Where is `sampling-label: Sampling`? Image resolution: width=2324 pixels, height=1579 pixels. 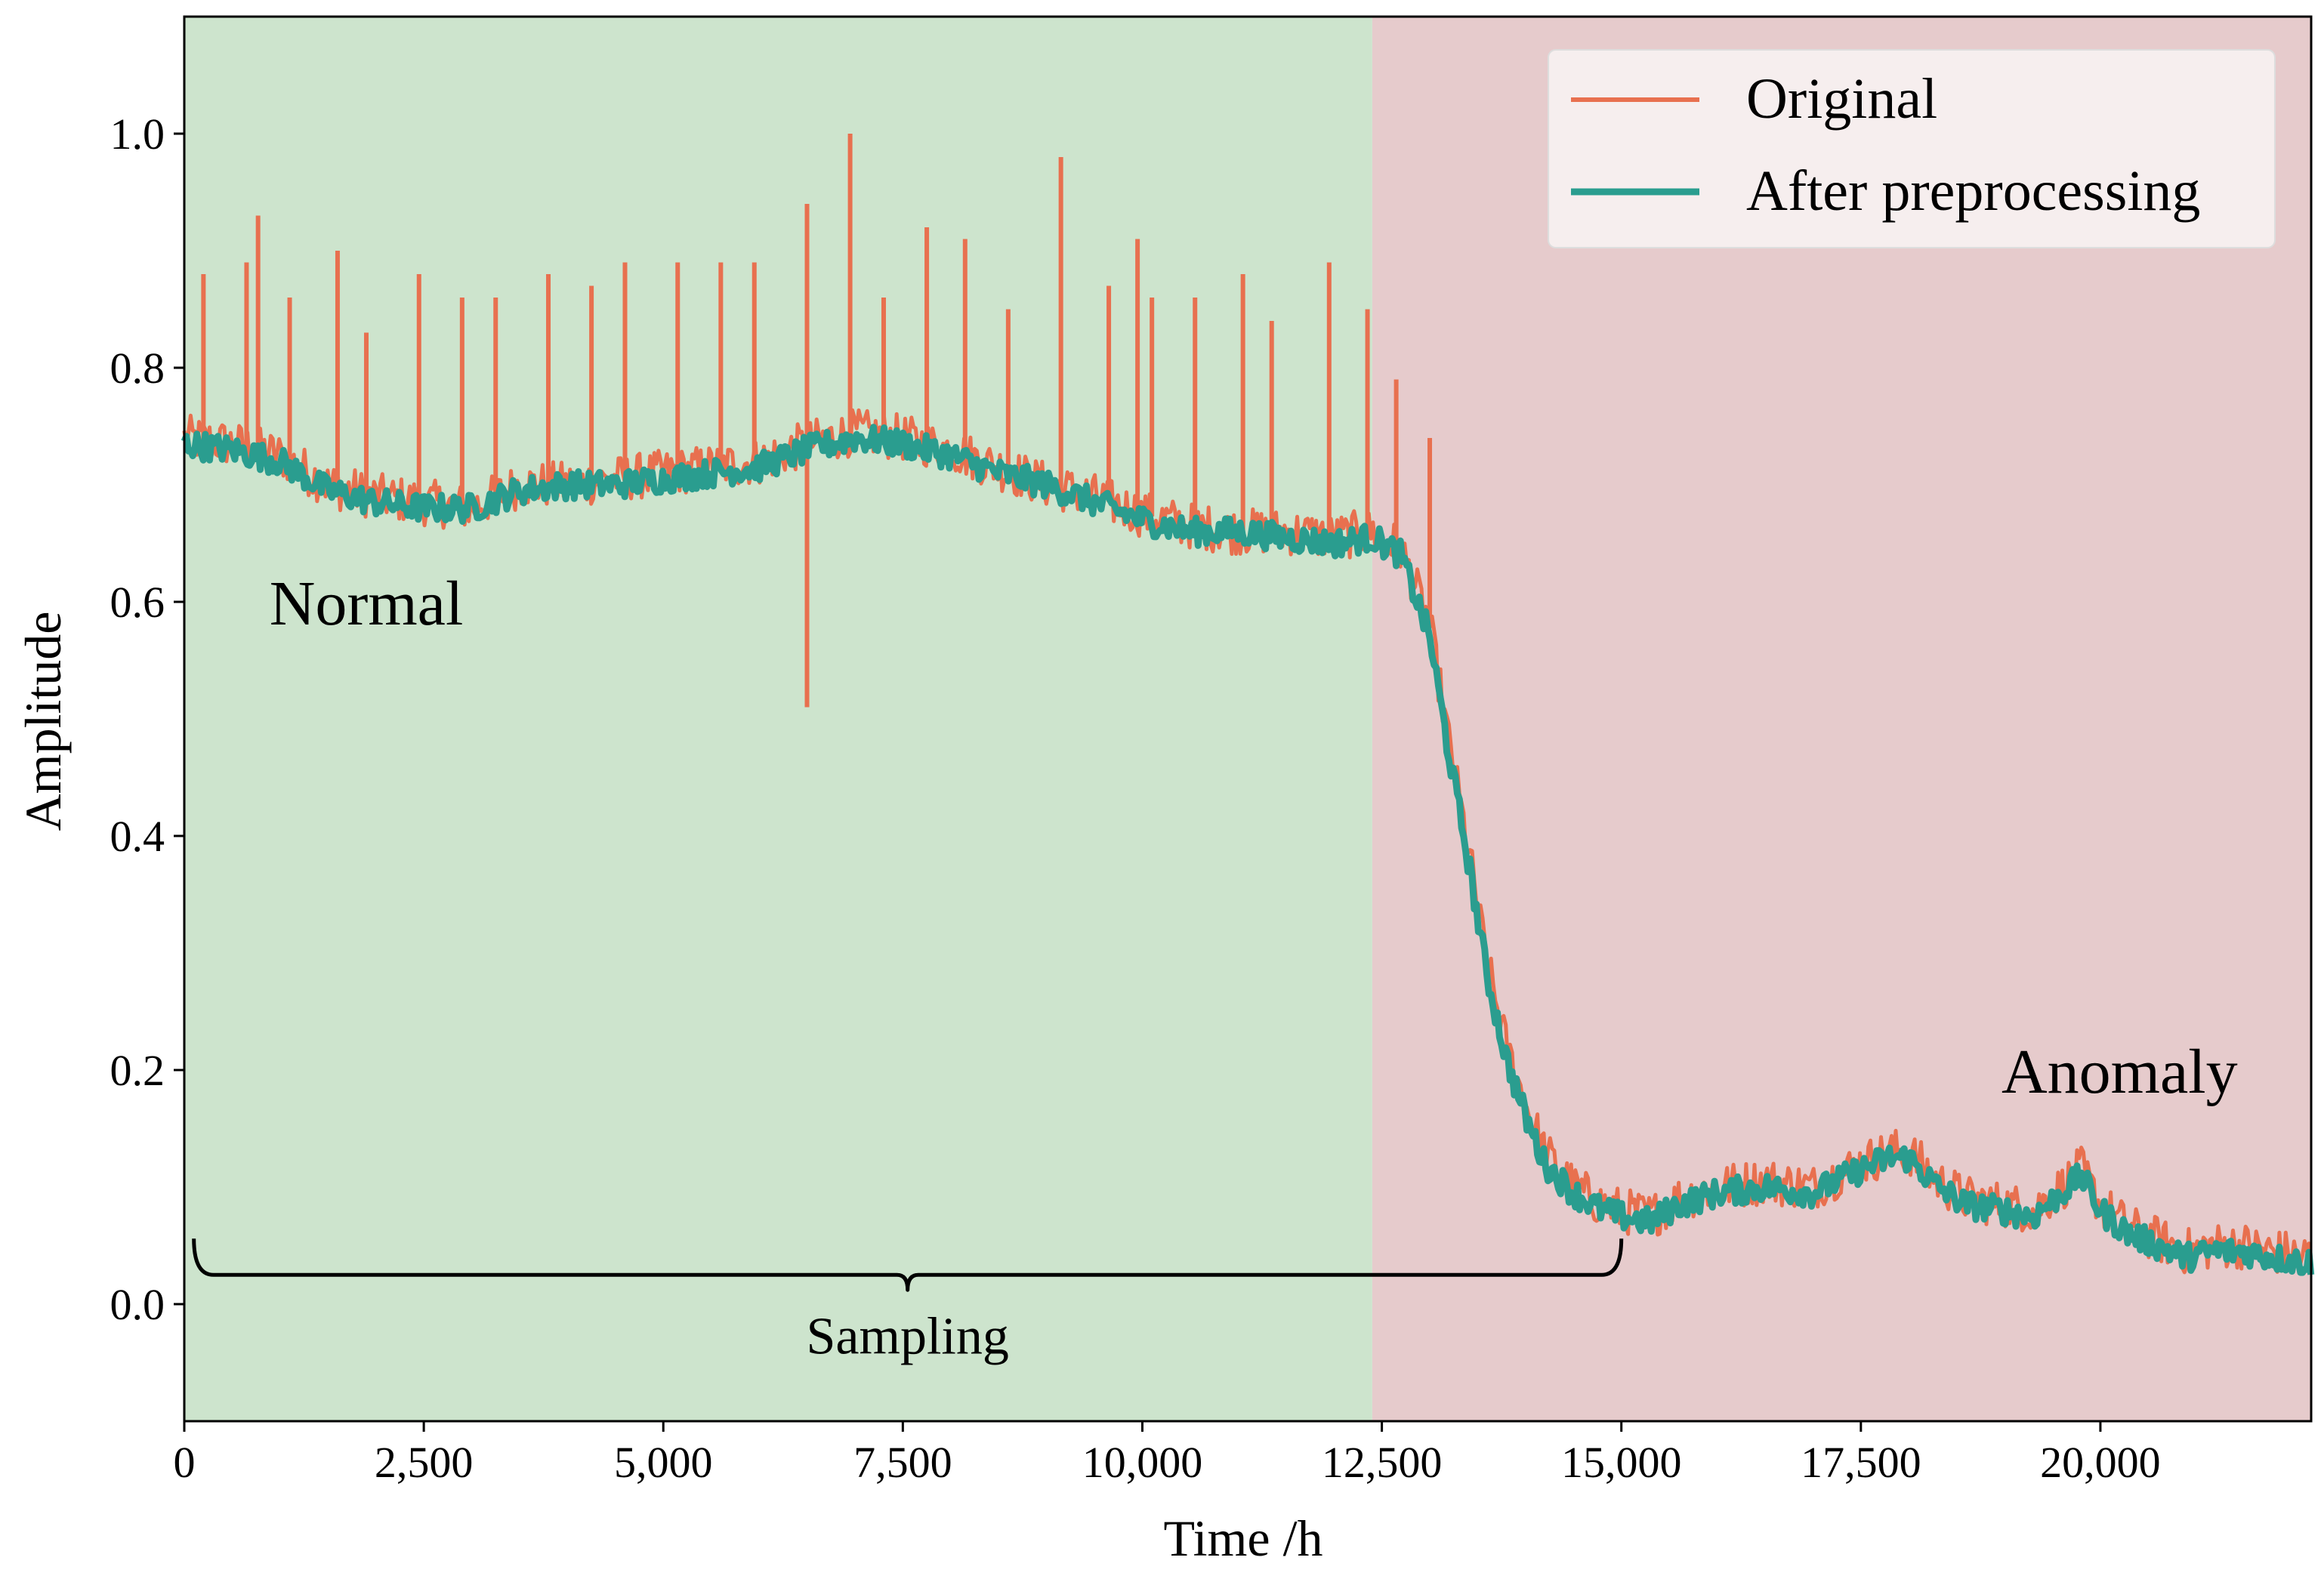 sampling-label: Sampling is located at coordinates (908, 1336).